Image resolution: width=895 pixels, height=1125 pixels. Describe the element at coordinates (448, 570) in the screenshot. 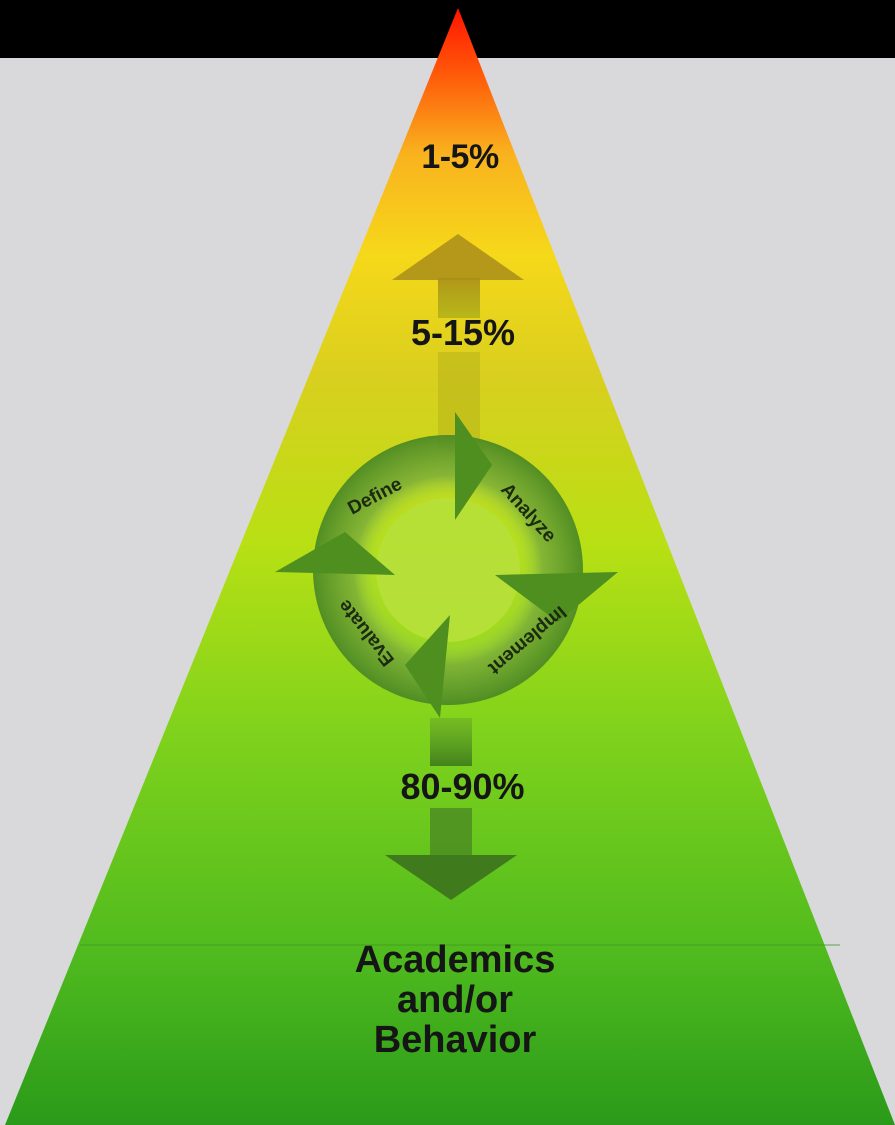

I see `cycle-ring` at that location.